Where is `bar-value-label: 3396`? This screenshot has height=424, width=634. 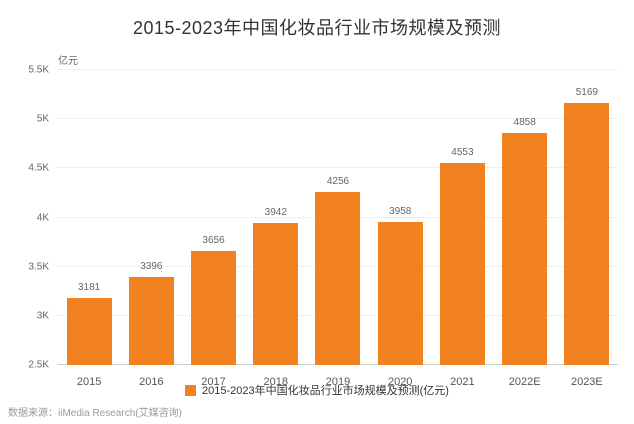 bar-value-label: 3396 is located at coordinates (151, 266).